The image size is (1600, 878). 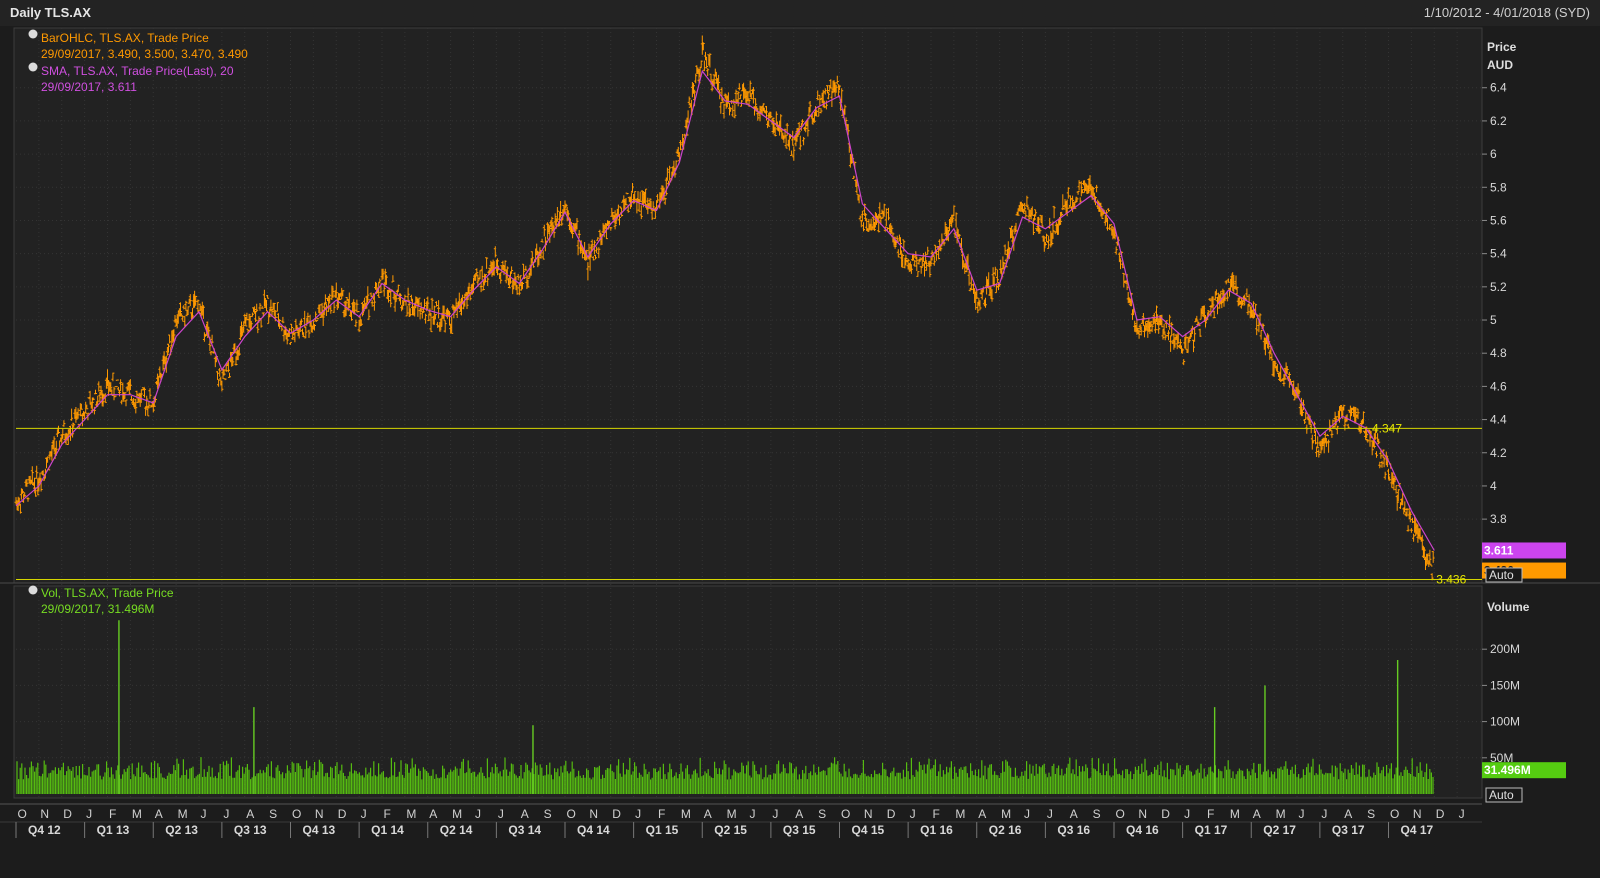 What do you see at coordinates (1498, 519) in the screenshot?
I see `price-tick-label: 3.8` at bounding box center [1498, 519].